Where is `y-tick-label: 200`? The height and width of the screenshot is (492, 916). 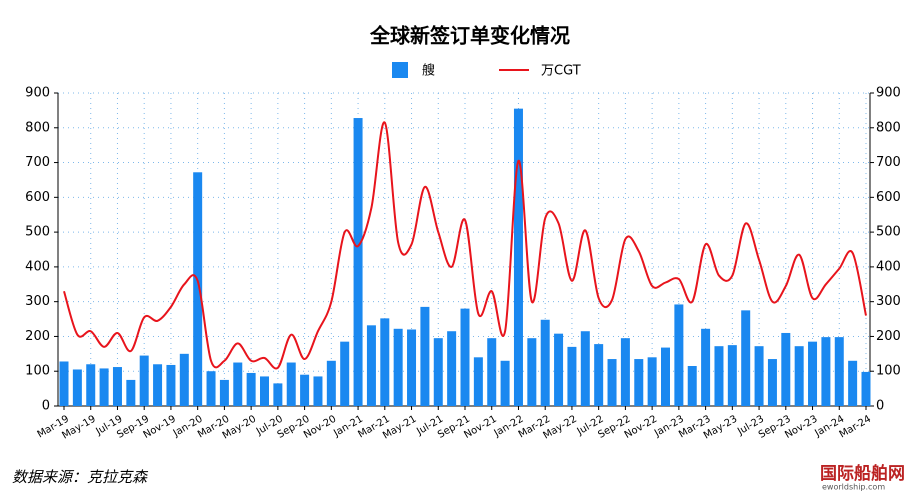
y-tick-label: 200 is located at coordinates (37, 336).